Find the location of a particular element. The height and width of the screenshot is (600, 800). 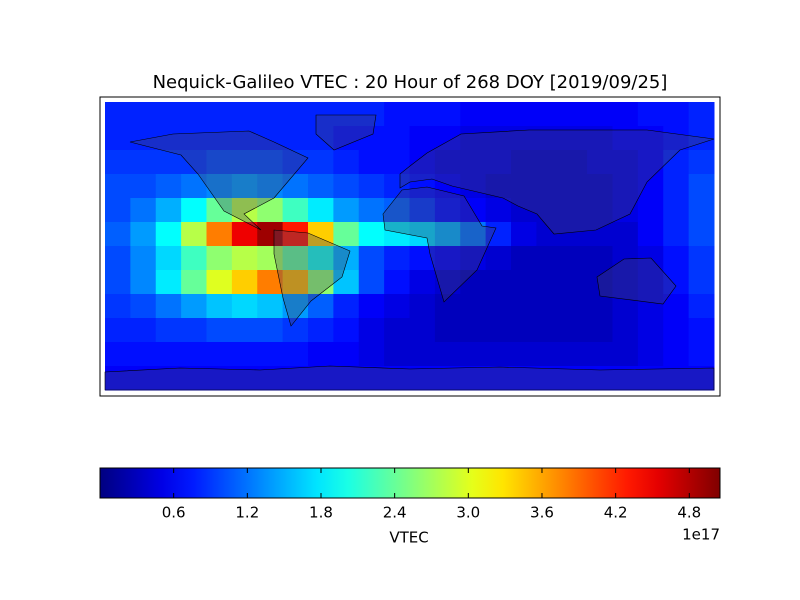

colorbar-tick-label: 0.6 is located at coordinates (174, 513).